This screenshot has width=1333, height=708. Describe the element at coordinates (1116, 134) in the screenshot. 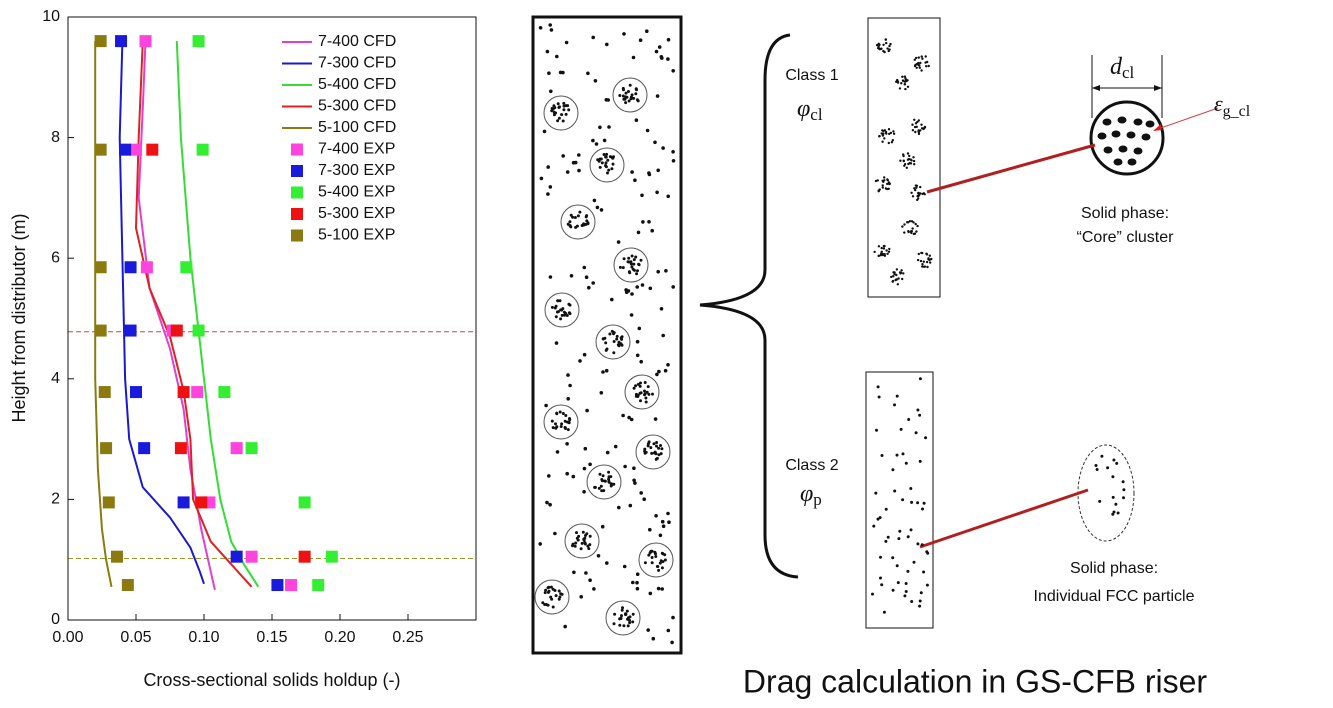

I see `core-particle` at that location.